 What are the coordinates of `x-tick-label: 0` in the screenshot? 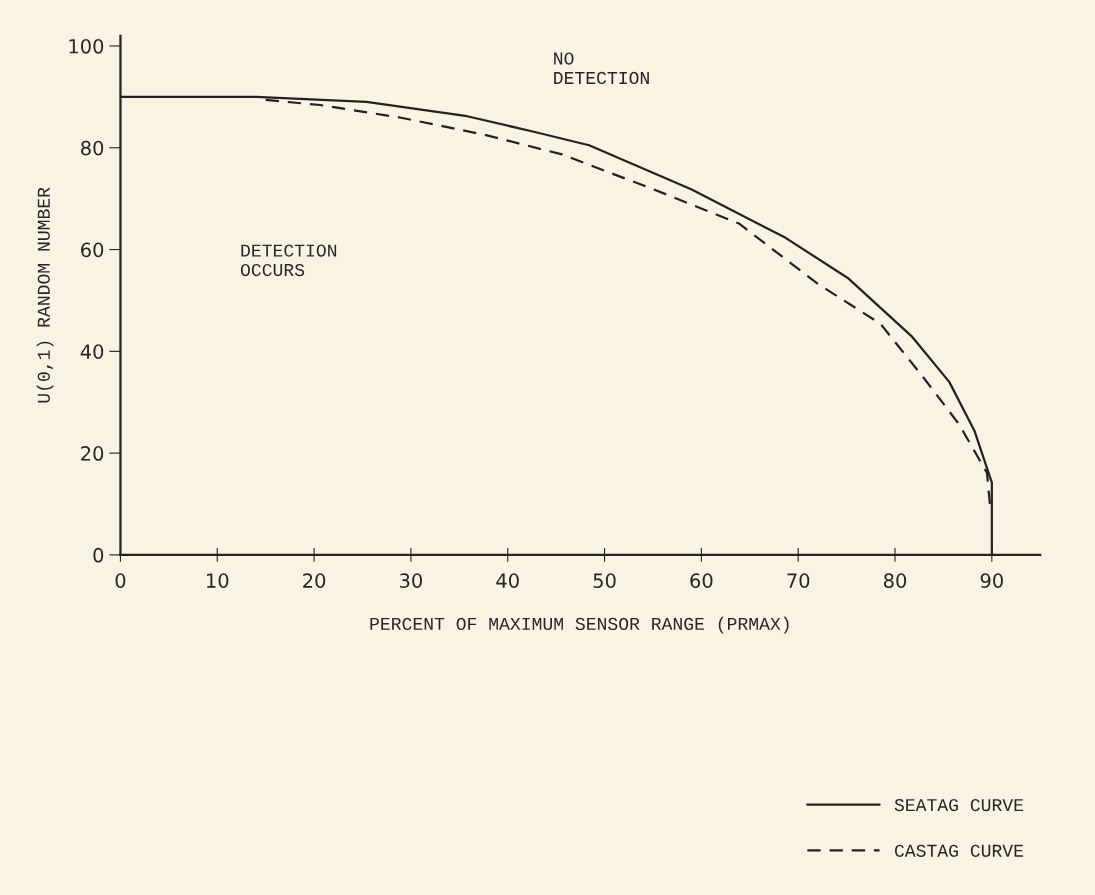 It's located at (120, 581).